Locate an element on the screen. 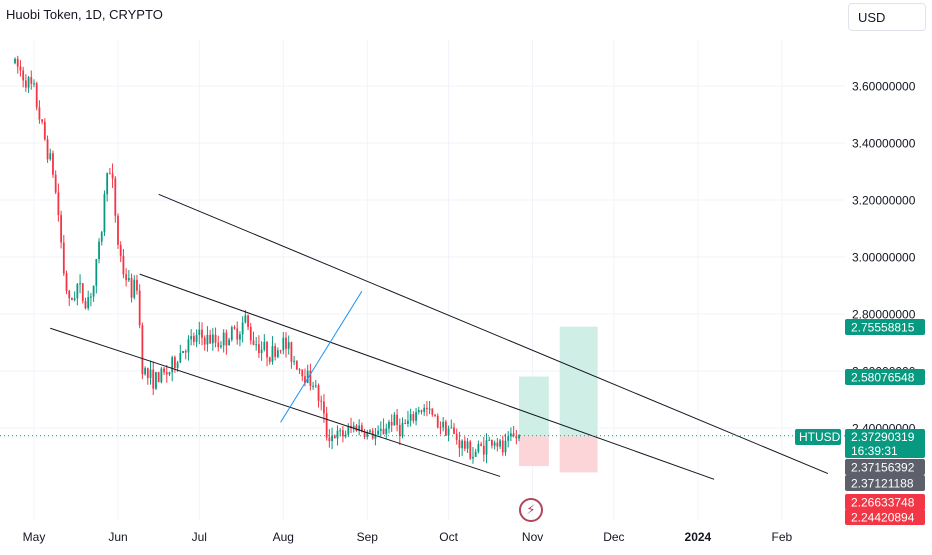  x-tick-label: Nov is located at coordinates (532, 537).